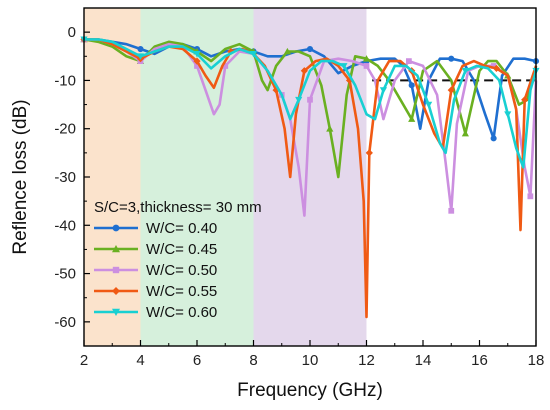  Describe the element at coordinates (65, 322) in the screenshot. I see `y-tick-label-6: -60` at that location.